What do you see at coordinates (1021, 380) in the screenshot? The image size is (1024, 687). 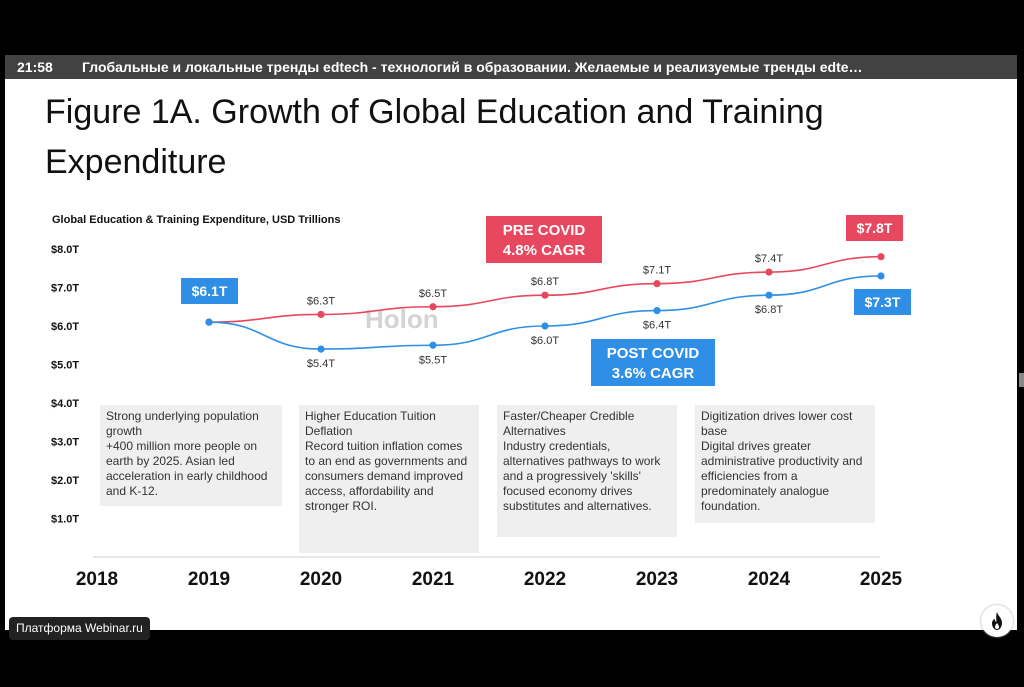 I see `scroll-handle` at bounding box center [1021, 380].